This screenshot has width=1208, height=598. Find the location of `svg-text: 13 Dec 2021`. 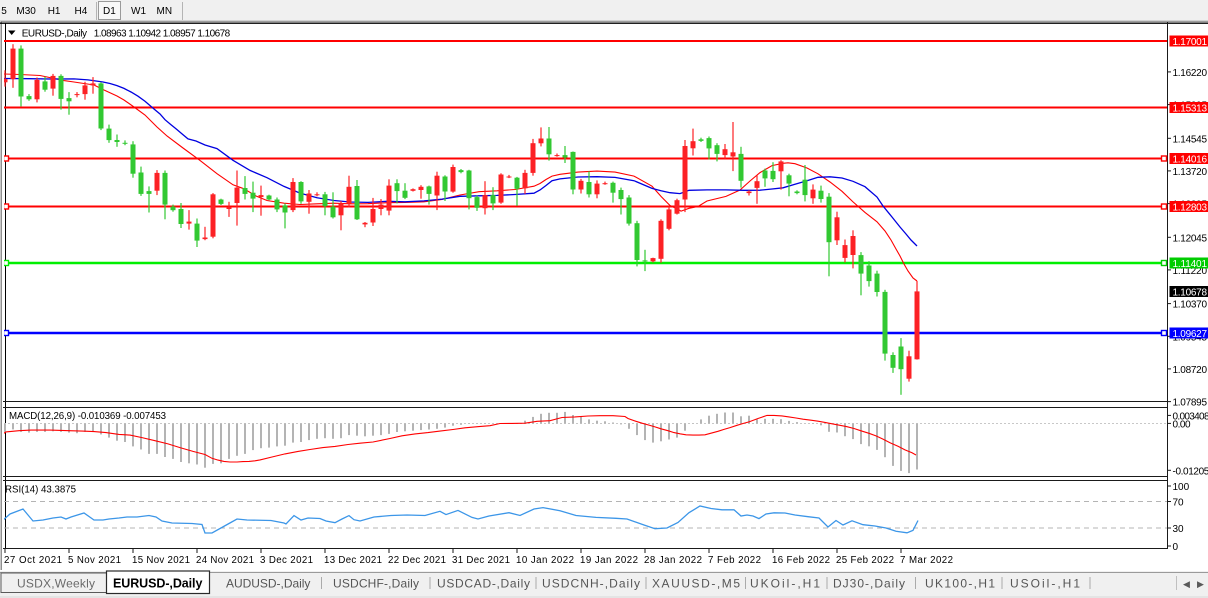

svg-text: 13 Dec 2021 is located at coordinates (353, 560).